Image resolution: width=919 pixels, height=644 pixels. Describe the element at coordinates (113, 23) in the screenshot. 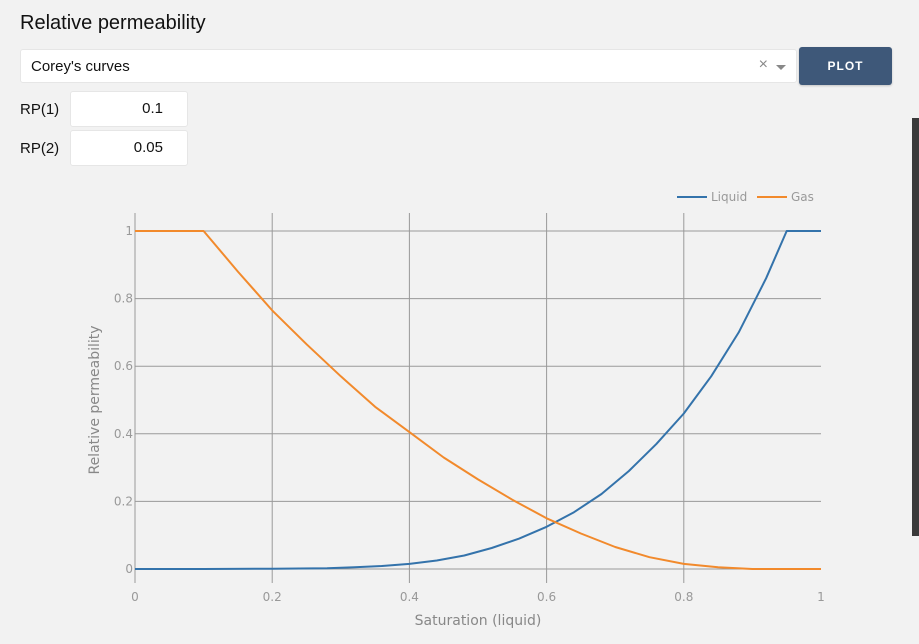

I see `page-title: Relative permeability` at that location.